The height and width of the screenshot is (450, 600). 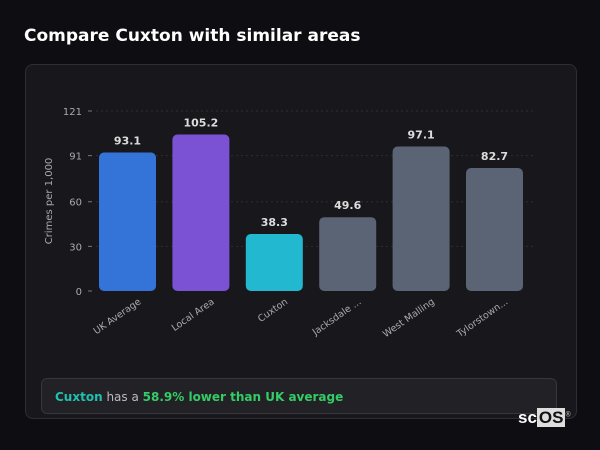 What do you see at coordinates (274, 222) in the screenshot?
I see `bar-value-label: 38.3` at bounding box center [274, 222].